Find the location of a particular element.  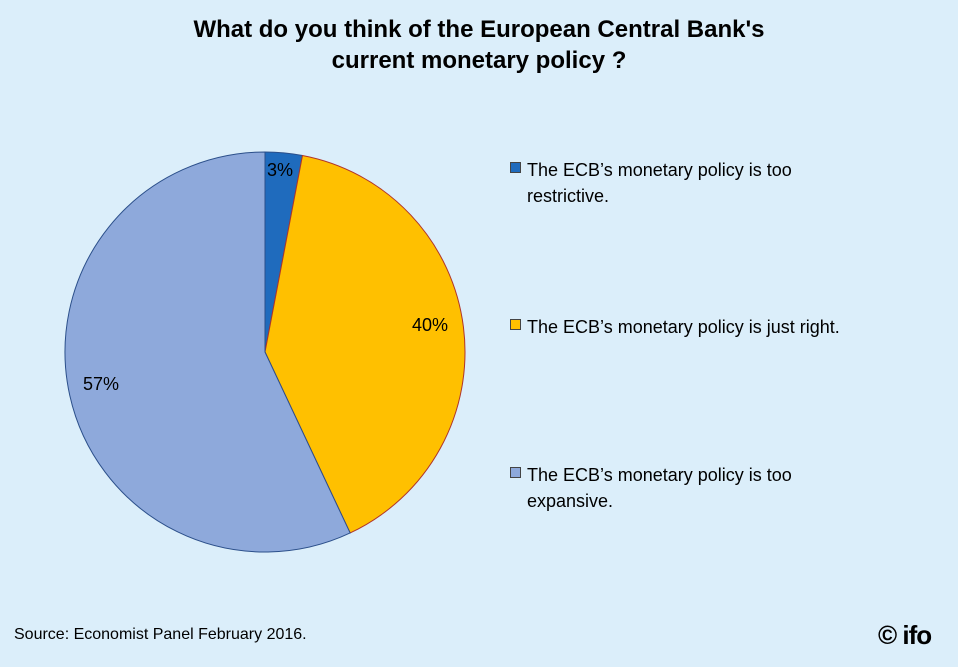

legend-swatch-expansive is located at coordinates (515, 472).